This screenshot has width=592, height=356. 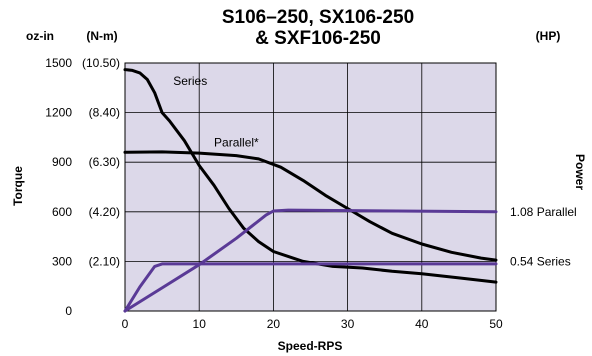 I want to click on y-tick-label-nm: (4.20), so click(x=104, y=212).